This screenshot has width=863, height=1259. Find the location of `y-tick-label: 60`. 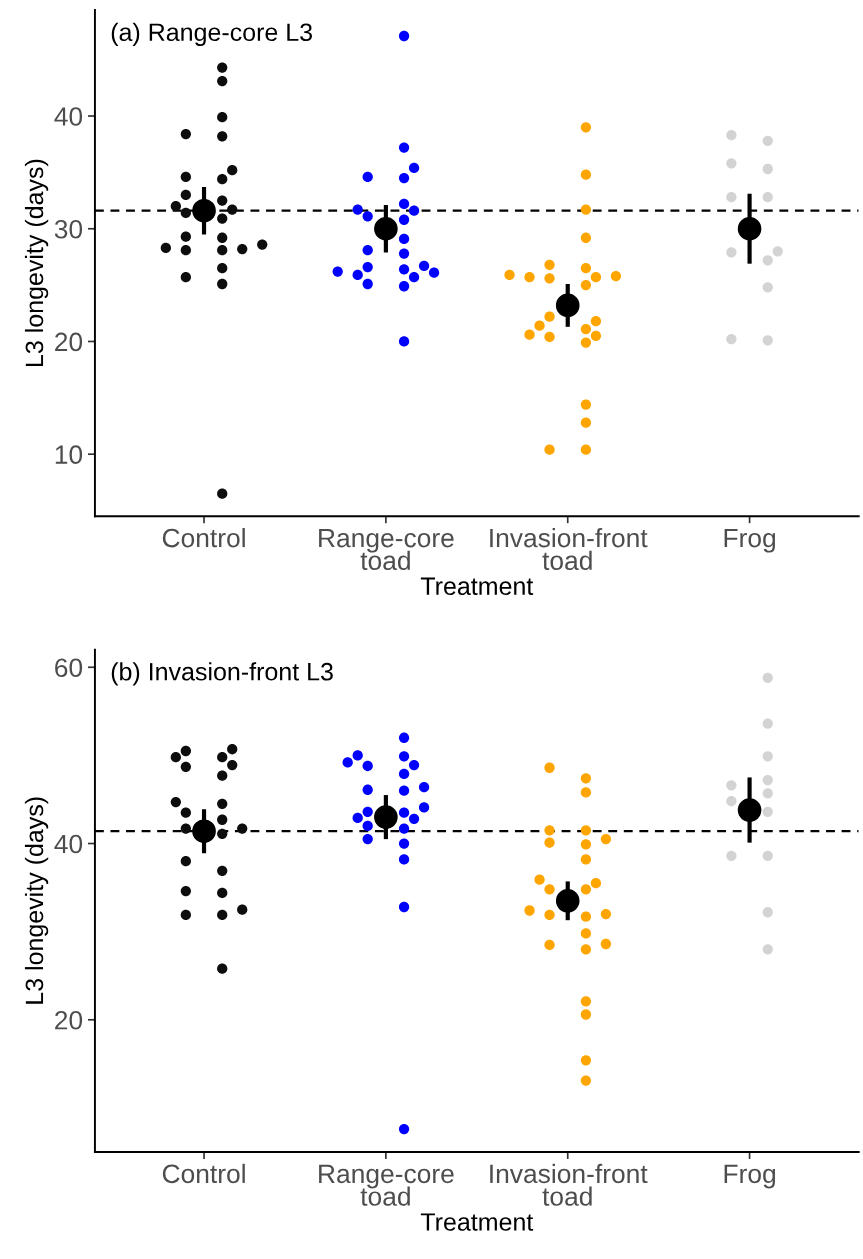

y-tick-label: 60 is located at coordinates (69, 668).